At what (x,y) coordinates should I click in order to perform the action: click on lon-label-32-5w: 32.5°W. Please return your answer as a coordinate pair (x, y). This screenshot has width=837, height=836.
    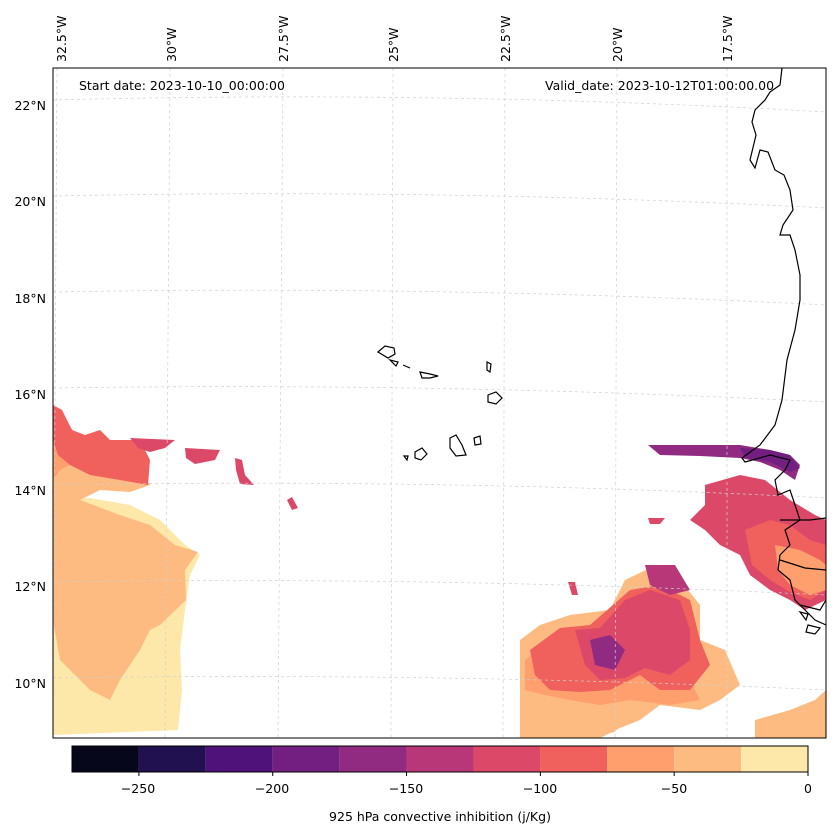
    Looking at the image, I should click on (61, 38).